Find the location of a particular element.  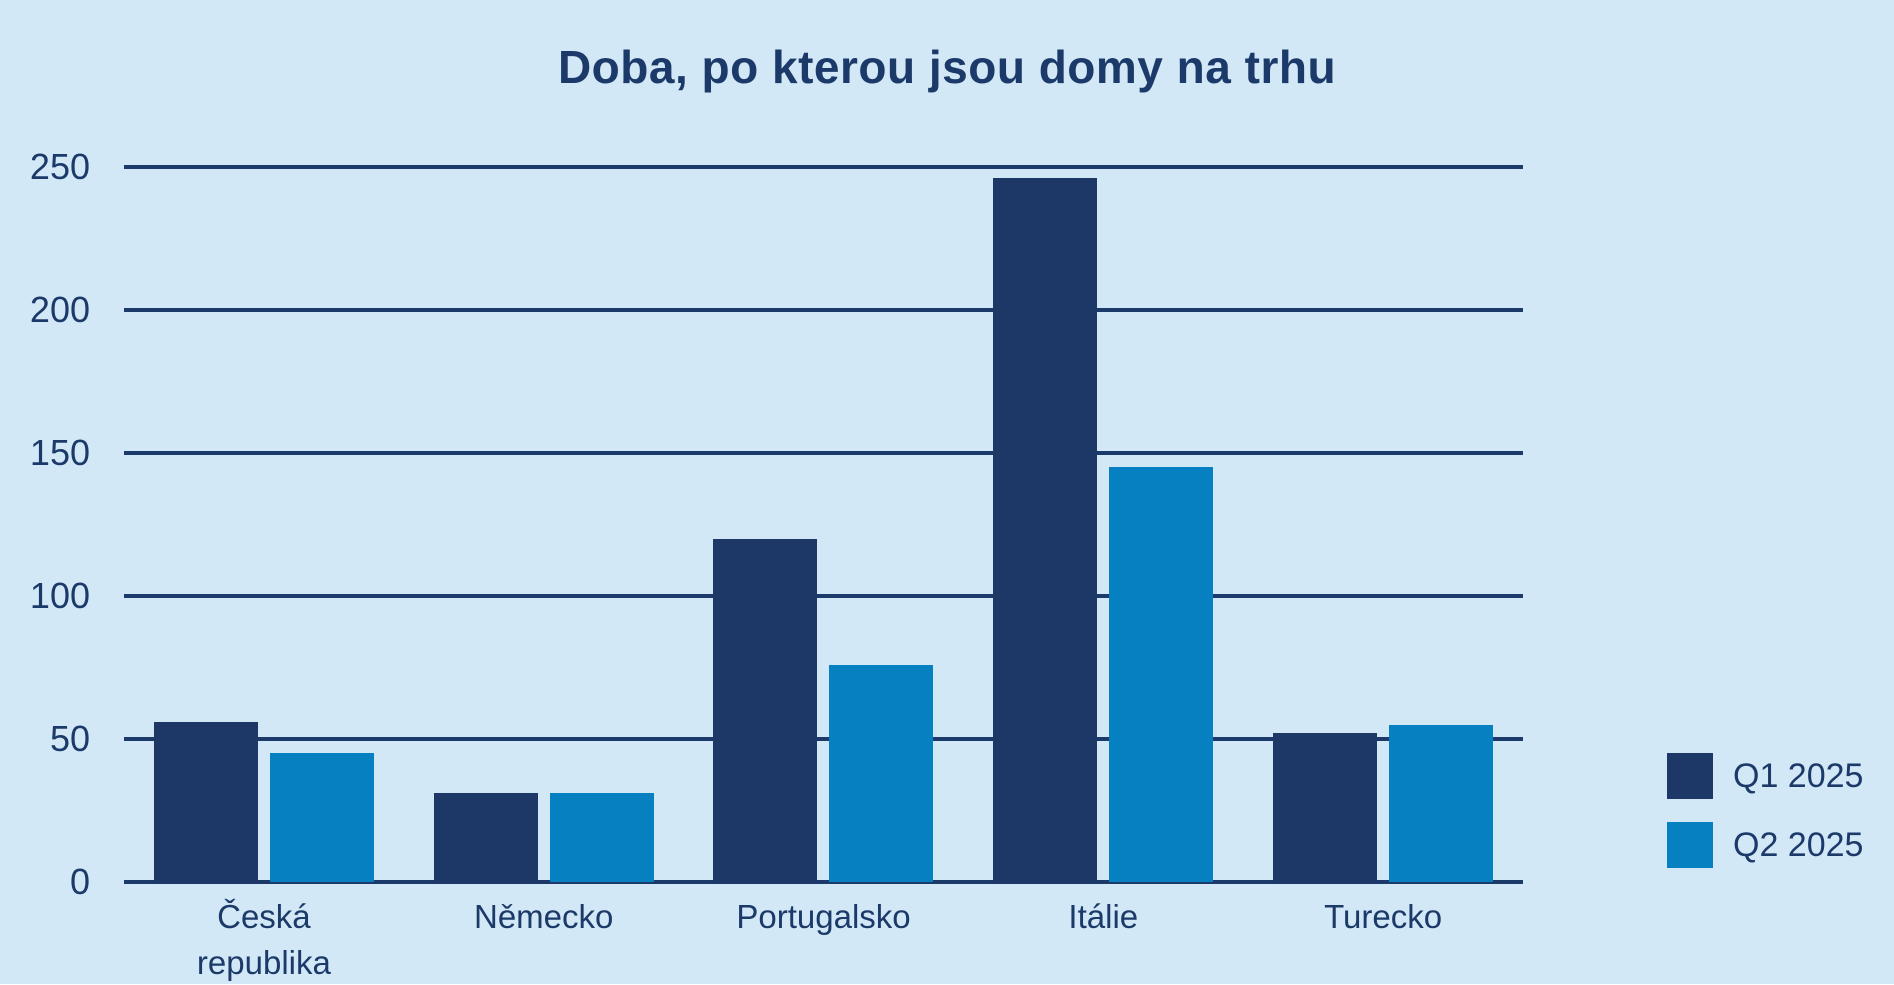

x-slot: Portugalsko is located at coordinates (824, 939).